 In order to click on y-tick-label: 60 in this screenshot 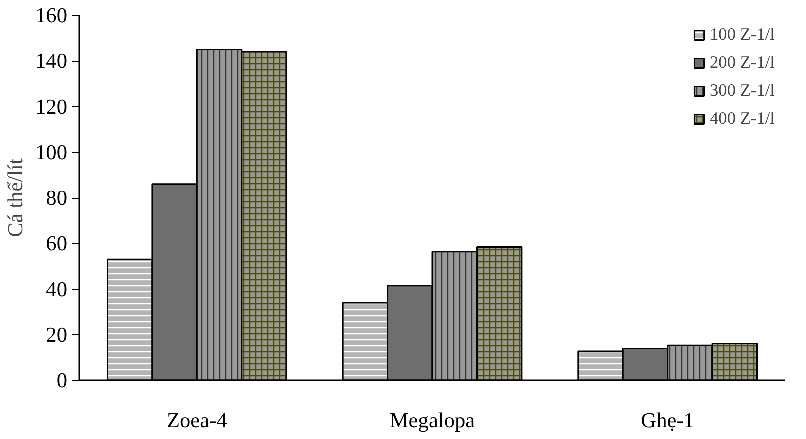, I will do `click(57, 244)`.